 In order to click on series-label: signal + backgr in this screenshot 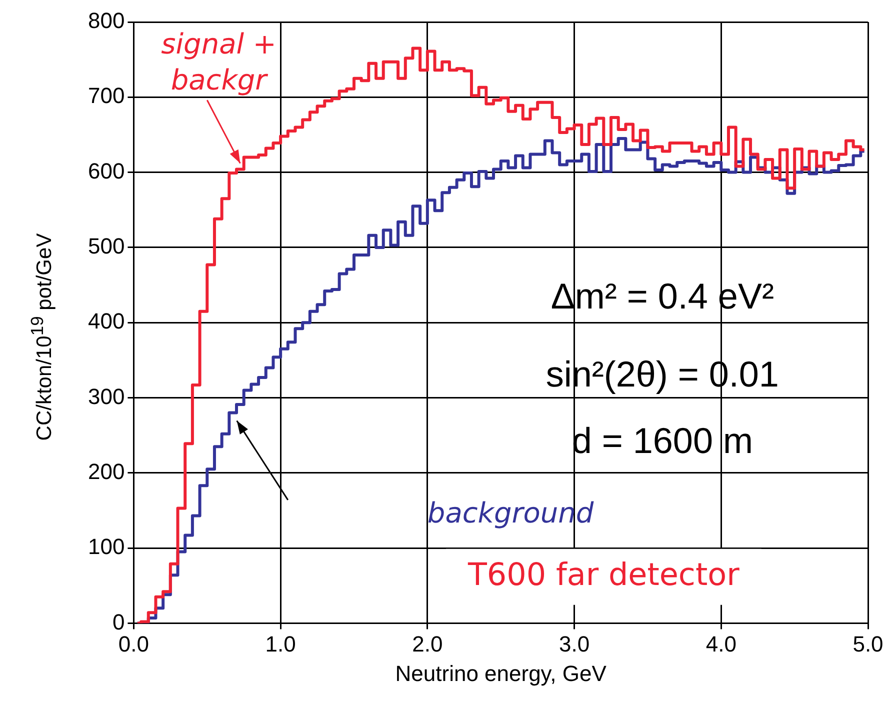, I will do `click(218, 61)`.